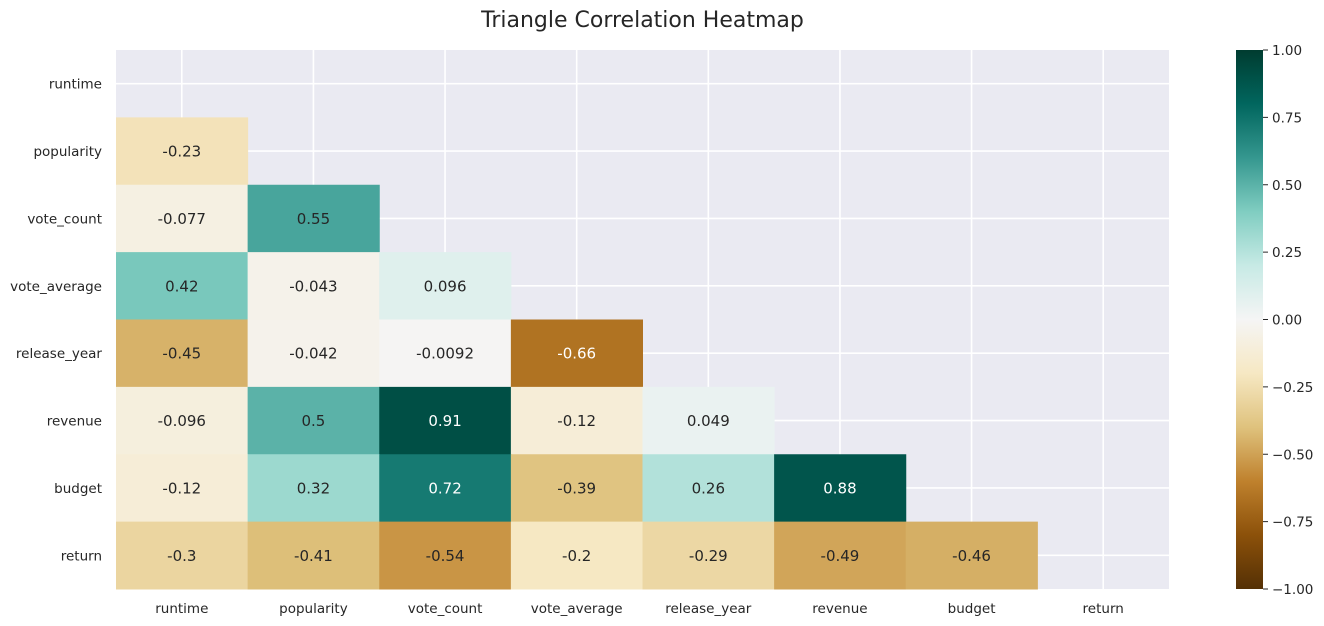 Image resolution: width=1324 pixels, height=626 pixels. What do you see at coordinates (64, 219) in the screenshot?
I see `y-tick-label: vote_count` at bounding box center [64, 219].